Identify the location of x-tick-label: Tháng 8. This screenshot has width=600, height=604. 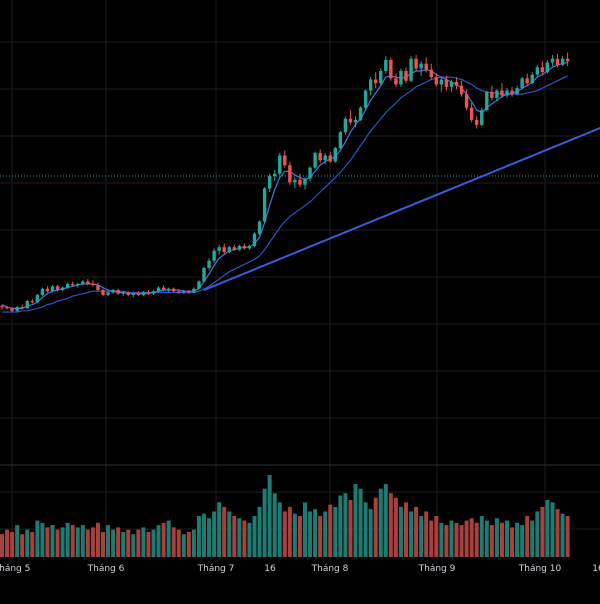
(330, 569).